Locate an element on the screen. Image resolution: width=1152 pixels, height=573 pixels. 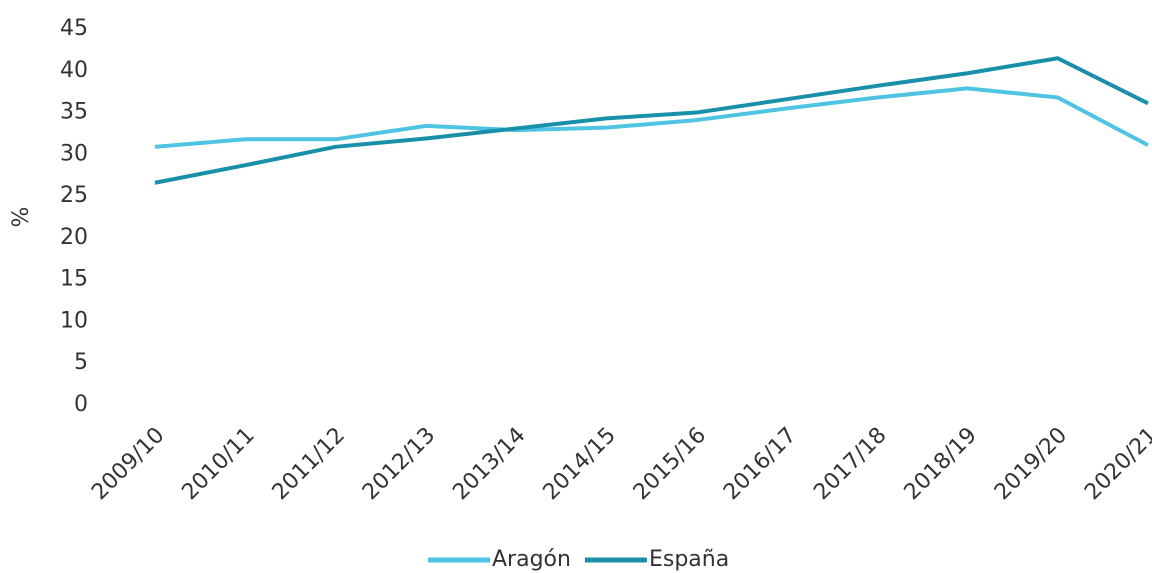
y-tick-label: 25 is located at coordinates (74, 195).